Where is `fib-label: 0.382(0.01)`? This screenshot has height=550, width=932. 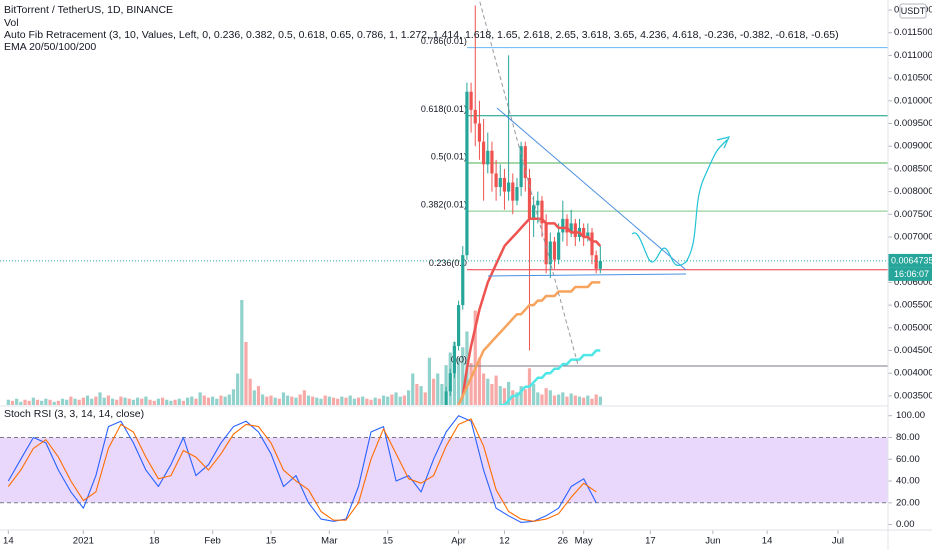 fib-label: 0.382(0.01) is located at coordinates (444, 205).